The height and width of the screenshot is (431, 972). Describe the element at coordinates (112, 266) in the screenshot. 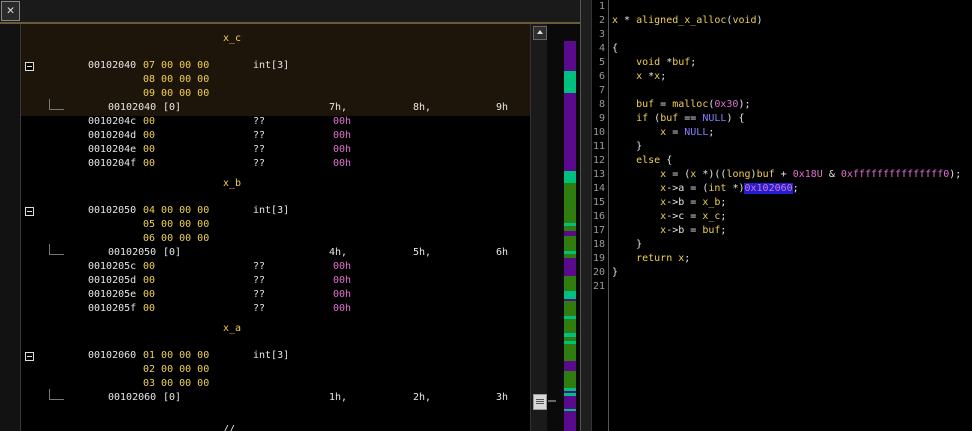

I see `pad-address: 0010205c` at that location.